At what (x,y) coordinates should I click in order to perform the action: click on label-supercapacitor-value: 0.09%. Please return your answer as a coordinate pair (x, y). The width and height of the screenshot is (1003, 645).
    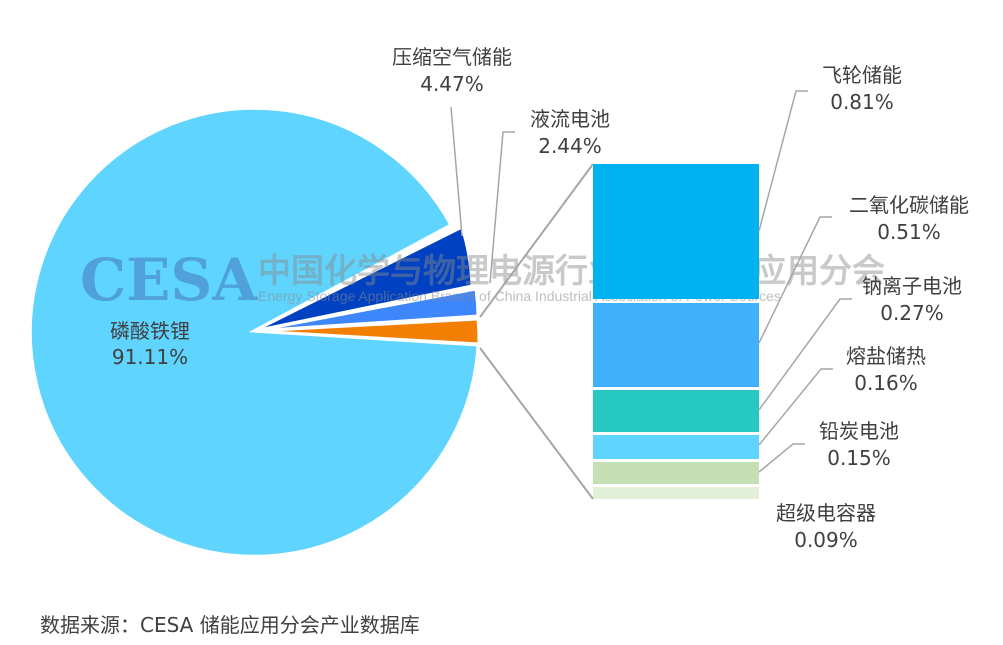
    Looking at the image, I should click on (826, 540).